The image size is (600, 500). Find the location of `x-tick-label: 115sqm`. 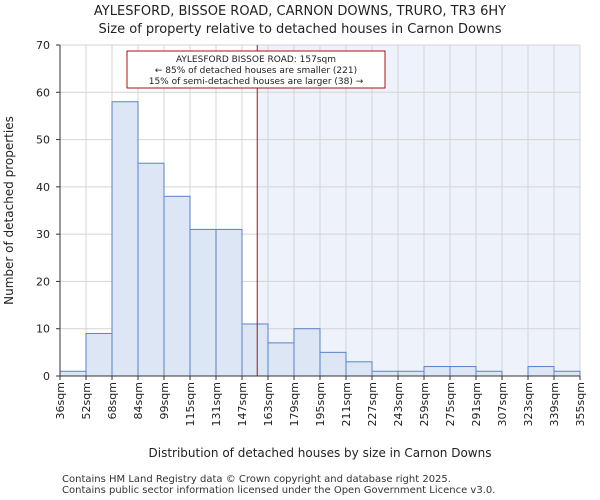

x-tick-label: 115sqm is located at coordinates (190, 404).